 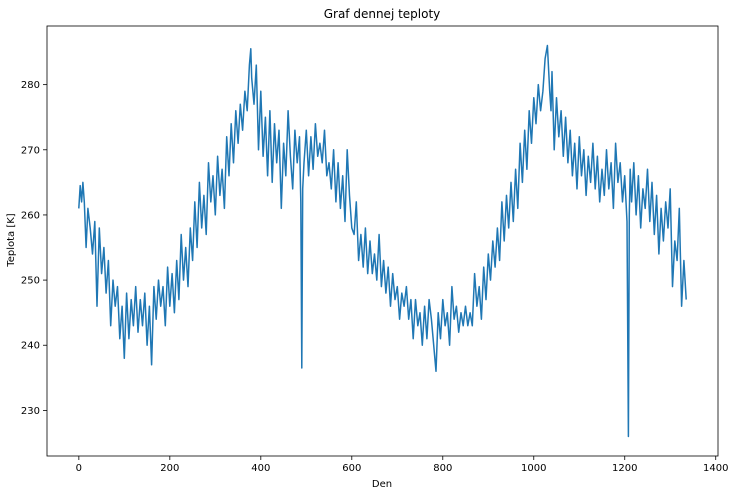 What do you see at coordinates (30, 346) in the screenshot?
I see `y-tick-label: 240` at bounding box center [30, 346].